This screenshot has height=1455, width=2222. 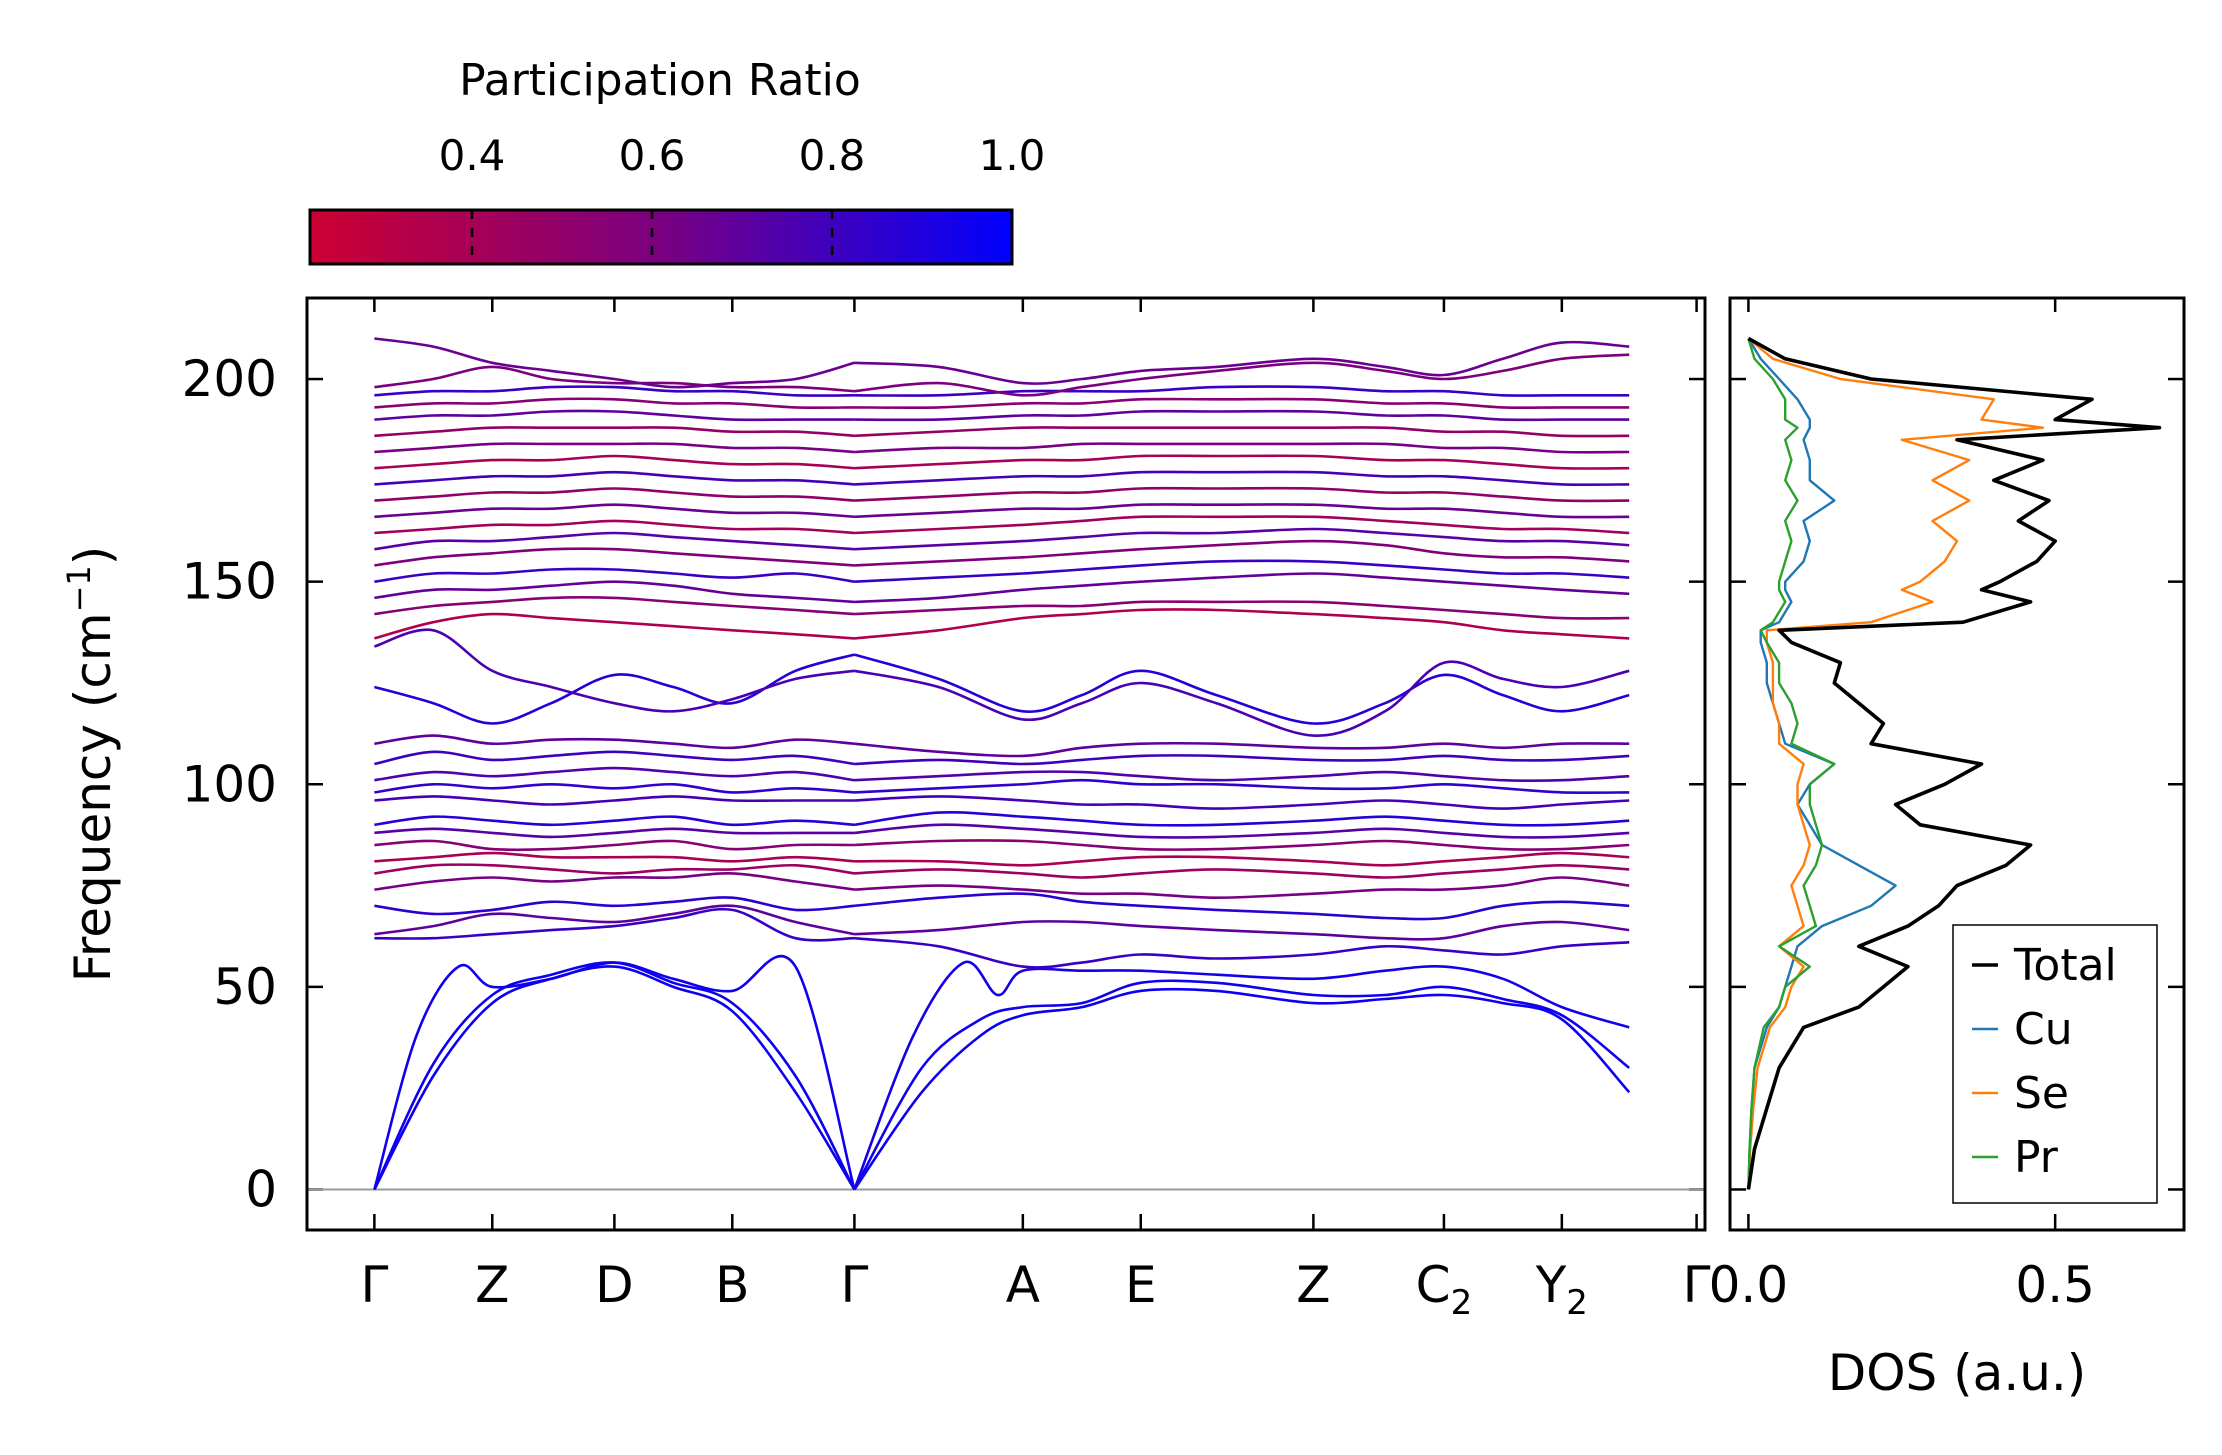 What do you see at coordinates (2065, 965) in the screenshot?
I see `legend-label-total: Total` at bounding box center [2065, 965].